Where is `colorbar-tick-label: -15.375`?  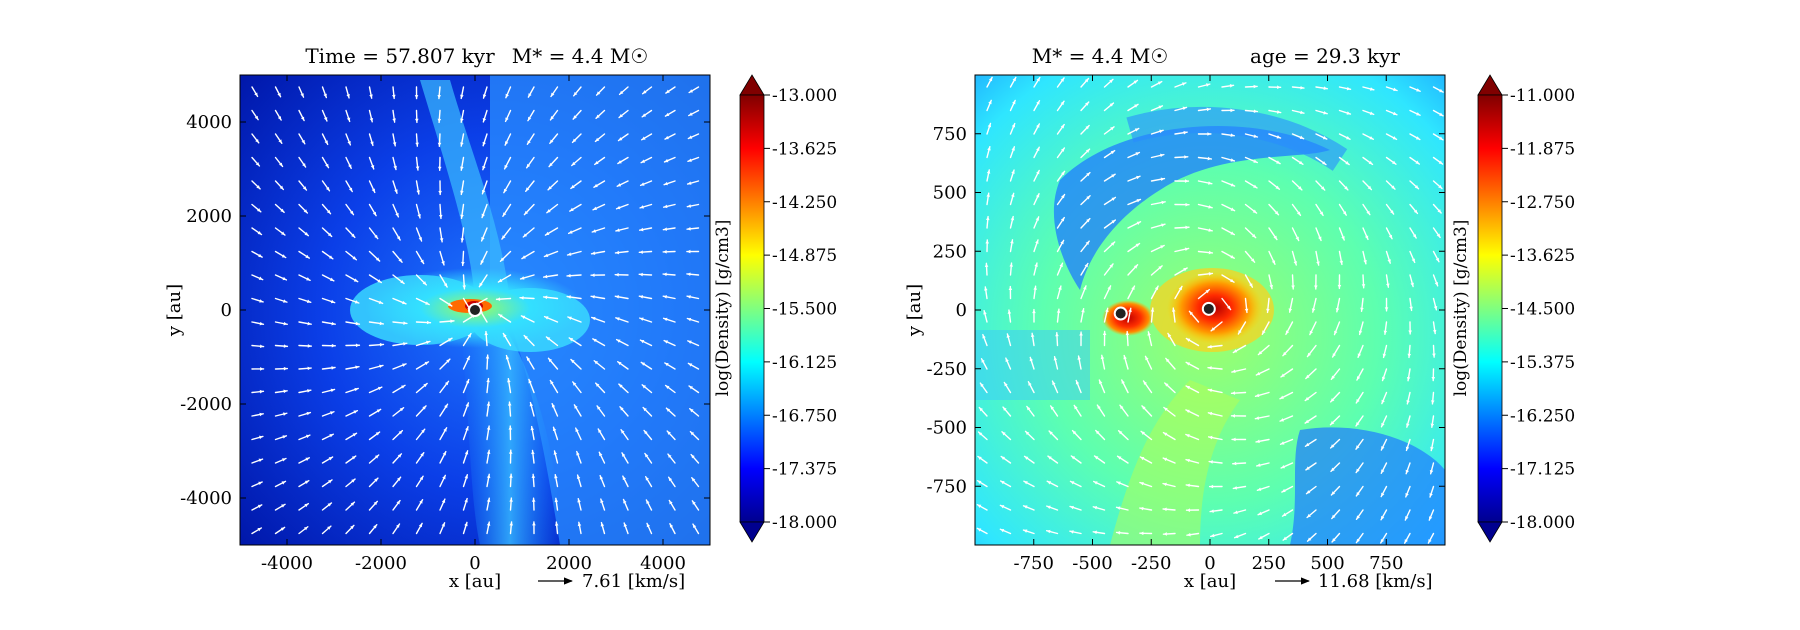
colorbar-tick-label: -15.375 is located at coordinates (1542, 363).